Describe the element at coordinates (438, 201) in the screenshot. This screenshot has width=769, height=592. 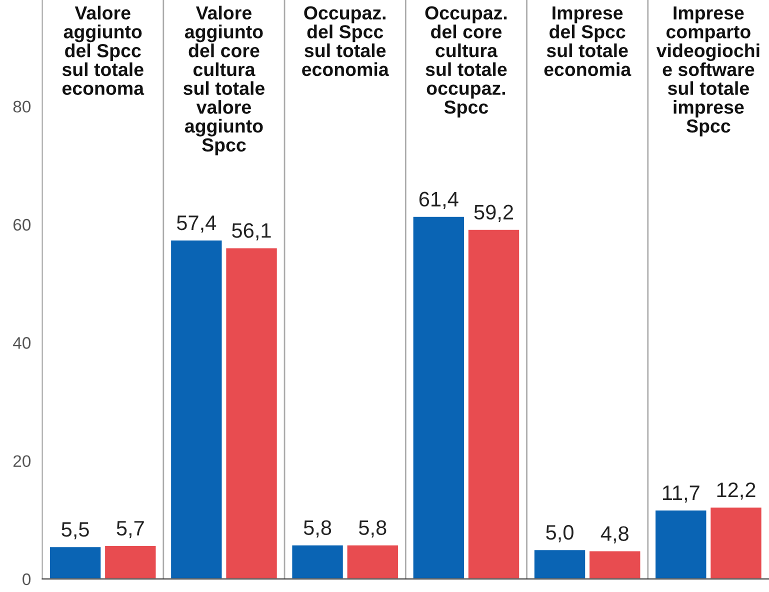
I see `data-label: 61,4` at that location.